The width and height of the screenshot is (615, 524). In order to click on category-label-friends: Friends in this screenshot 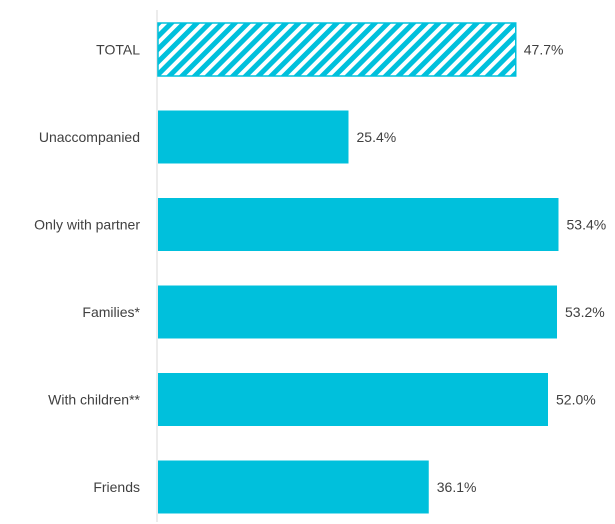, I will do `click(116, 487)`.